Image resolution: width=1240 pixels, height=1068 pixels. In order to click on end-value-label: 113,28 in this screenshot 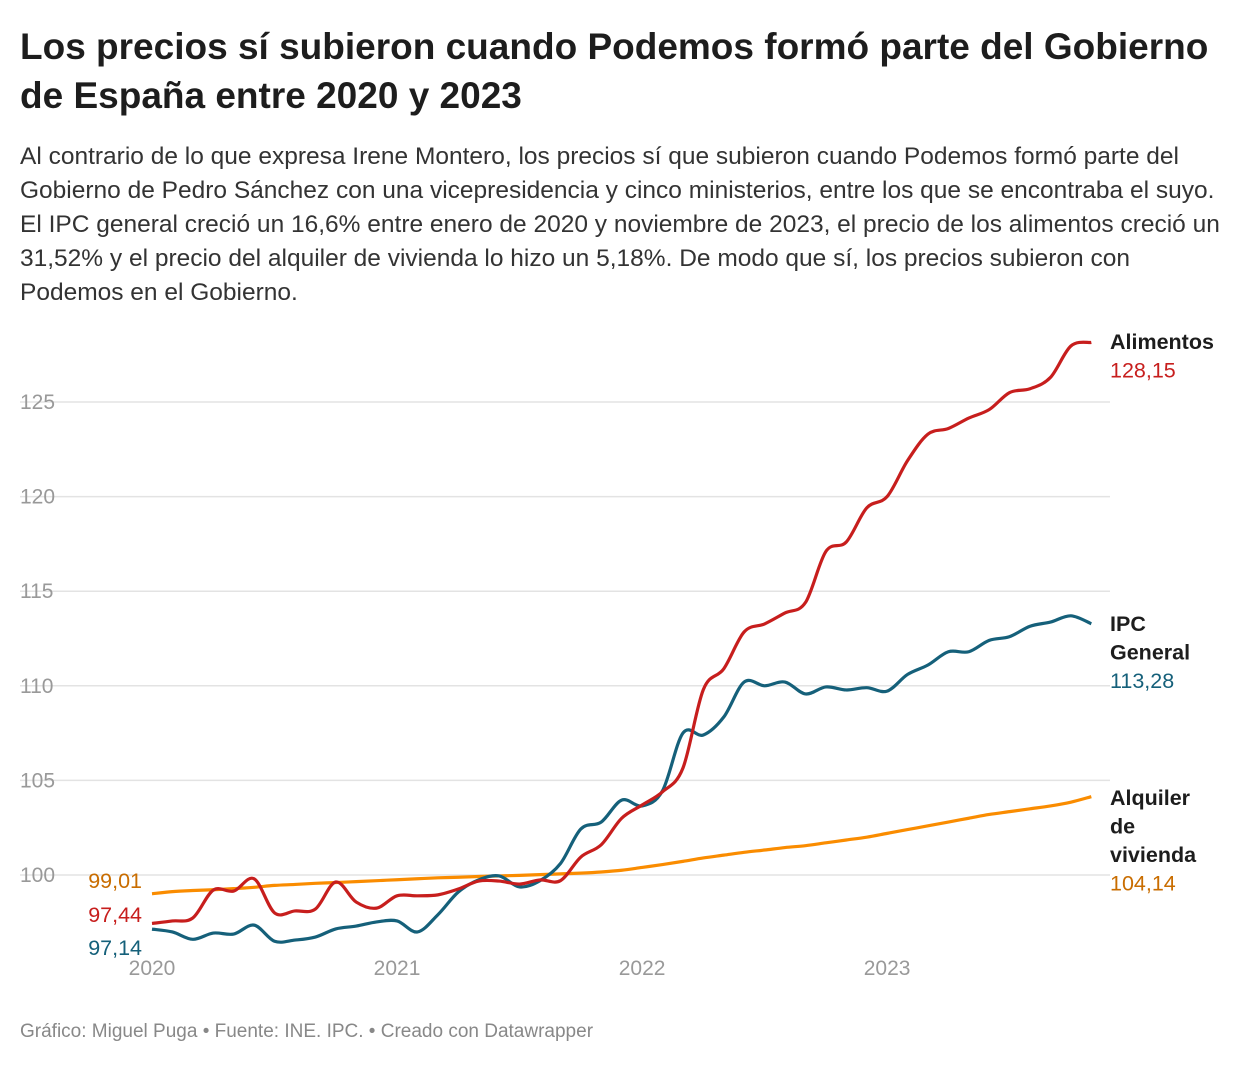, I will do `click(1142, 681)`.